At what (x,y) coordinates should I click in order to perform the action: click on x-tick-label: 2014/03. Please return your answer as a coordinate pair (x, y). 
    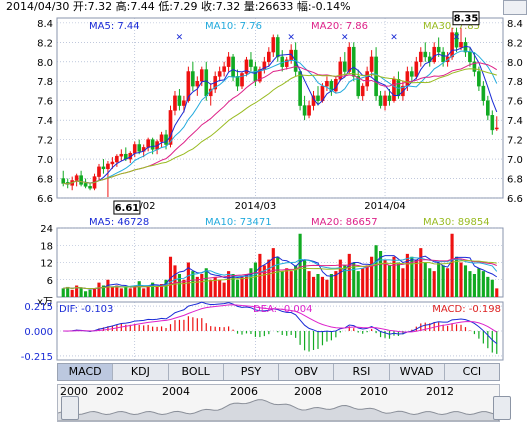
    Looking at the image, I should click on (256, 206).